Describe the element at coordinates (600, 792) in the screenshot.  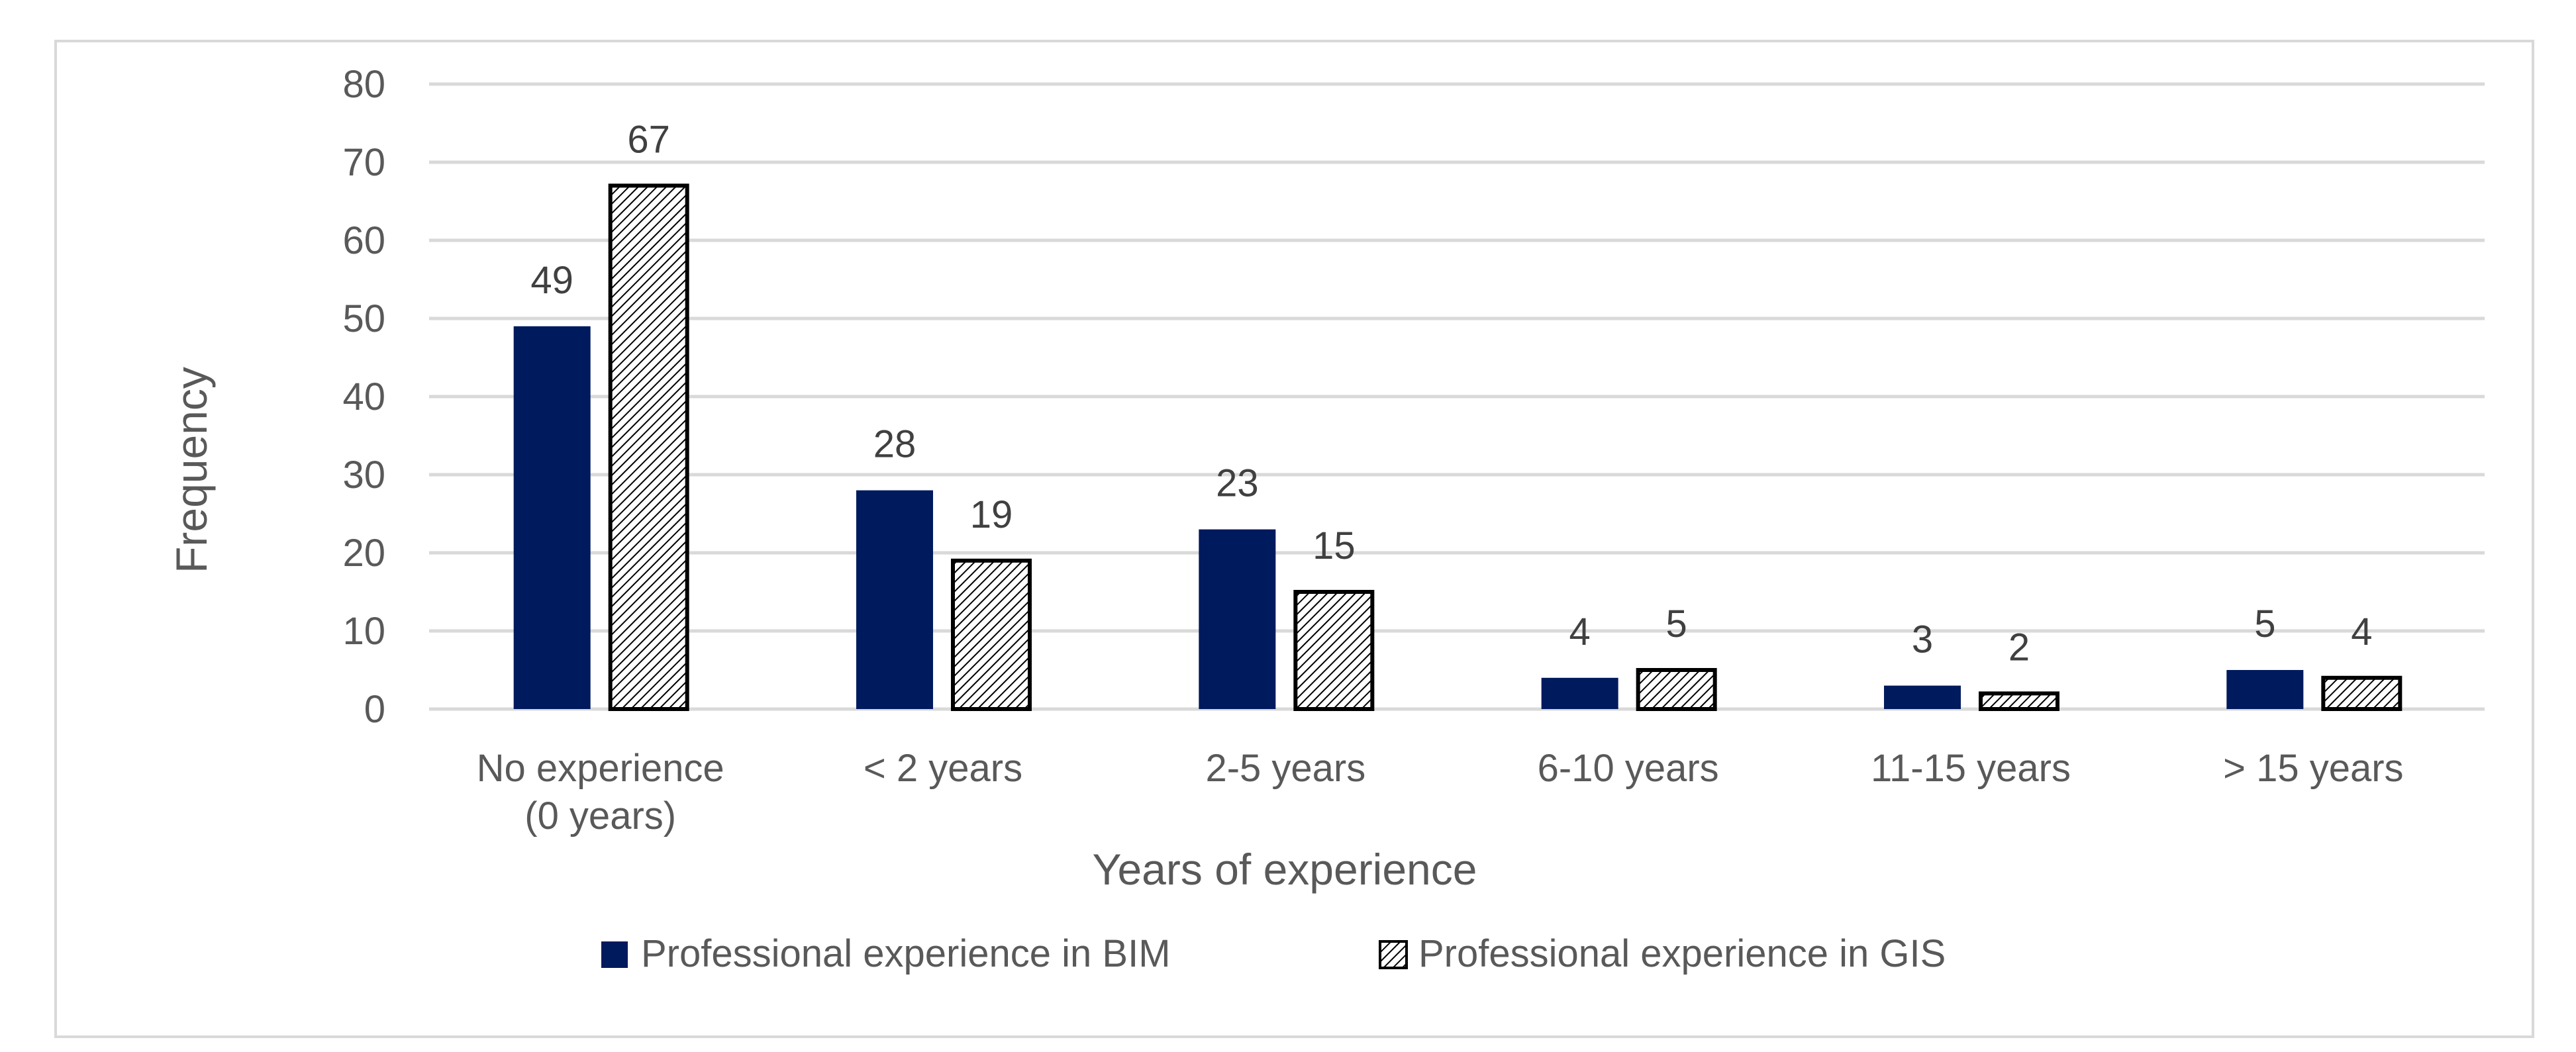
I see `x-tick-label-0: No experience (0 years)` at that location.